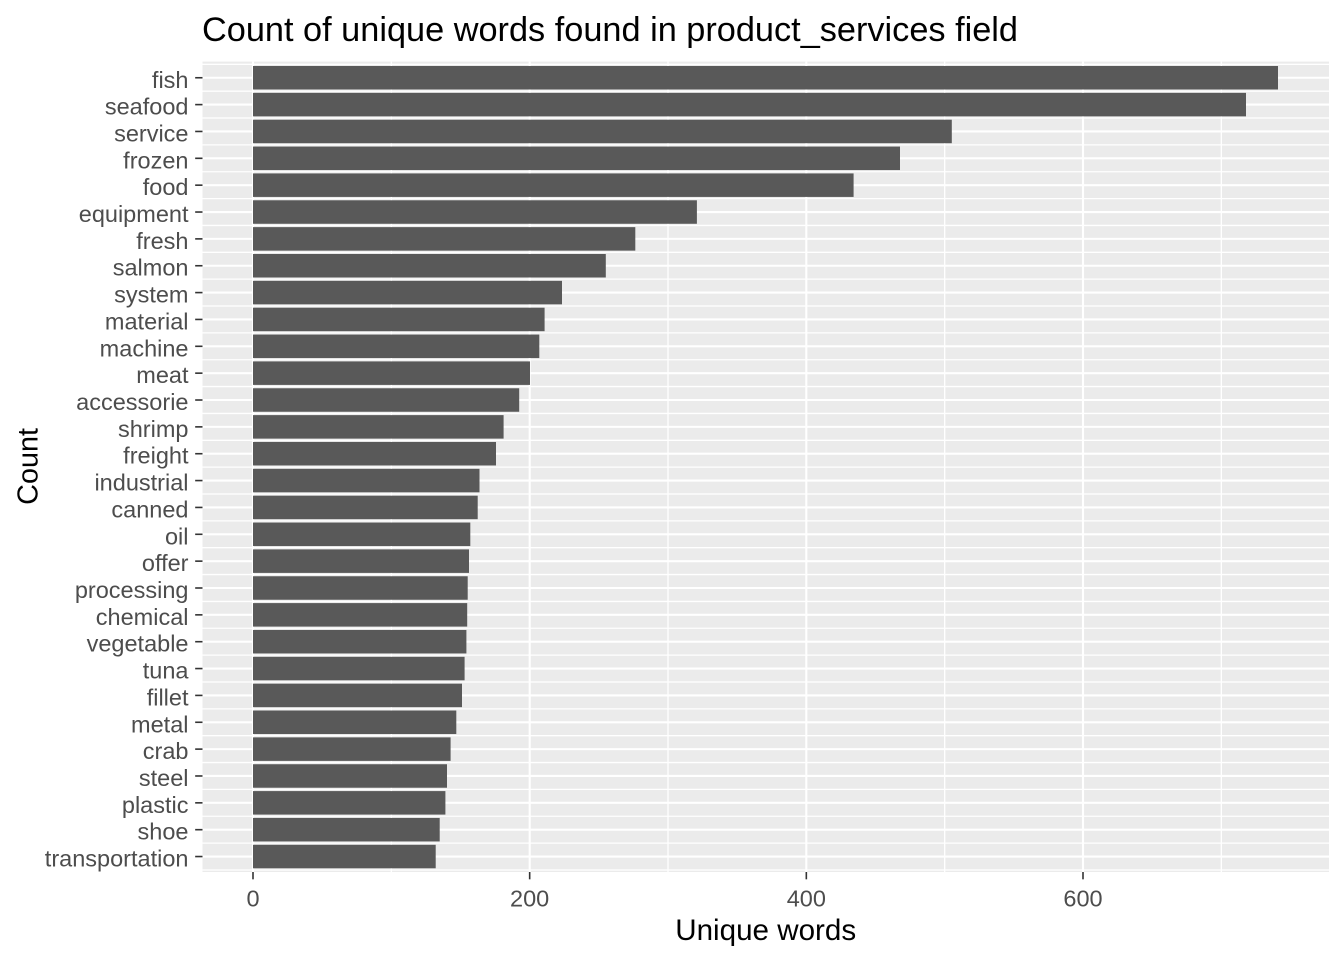 The width and height of the screenshot is (1344, 960). I want to click on svg-text: seafood, so click(147, 107).